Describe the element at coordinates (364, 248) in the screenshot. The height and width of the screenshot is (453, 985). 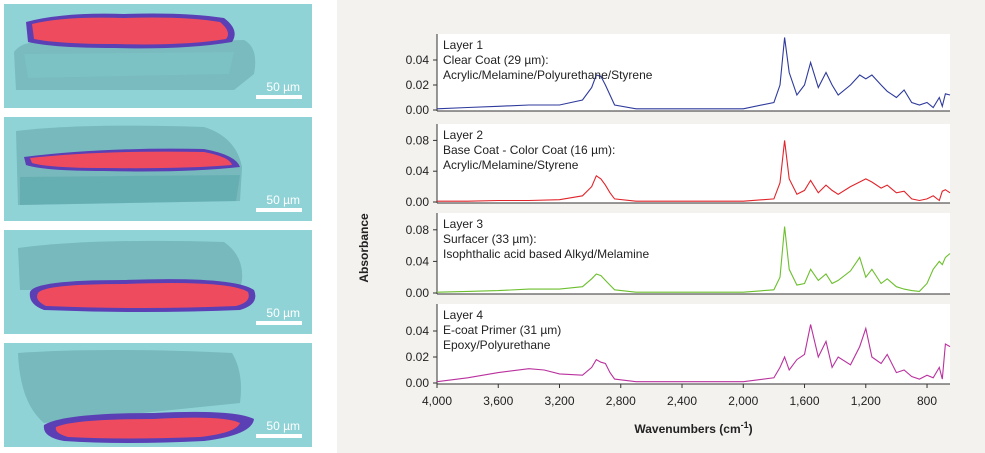
I see `y-axis-label: Absorbance` at that location.